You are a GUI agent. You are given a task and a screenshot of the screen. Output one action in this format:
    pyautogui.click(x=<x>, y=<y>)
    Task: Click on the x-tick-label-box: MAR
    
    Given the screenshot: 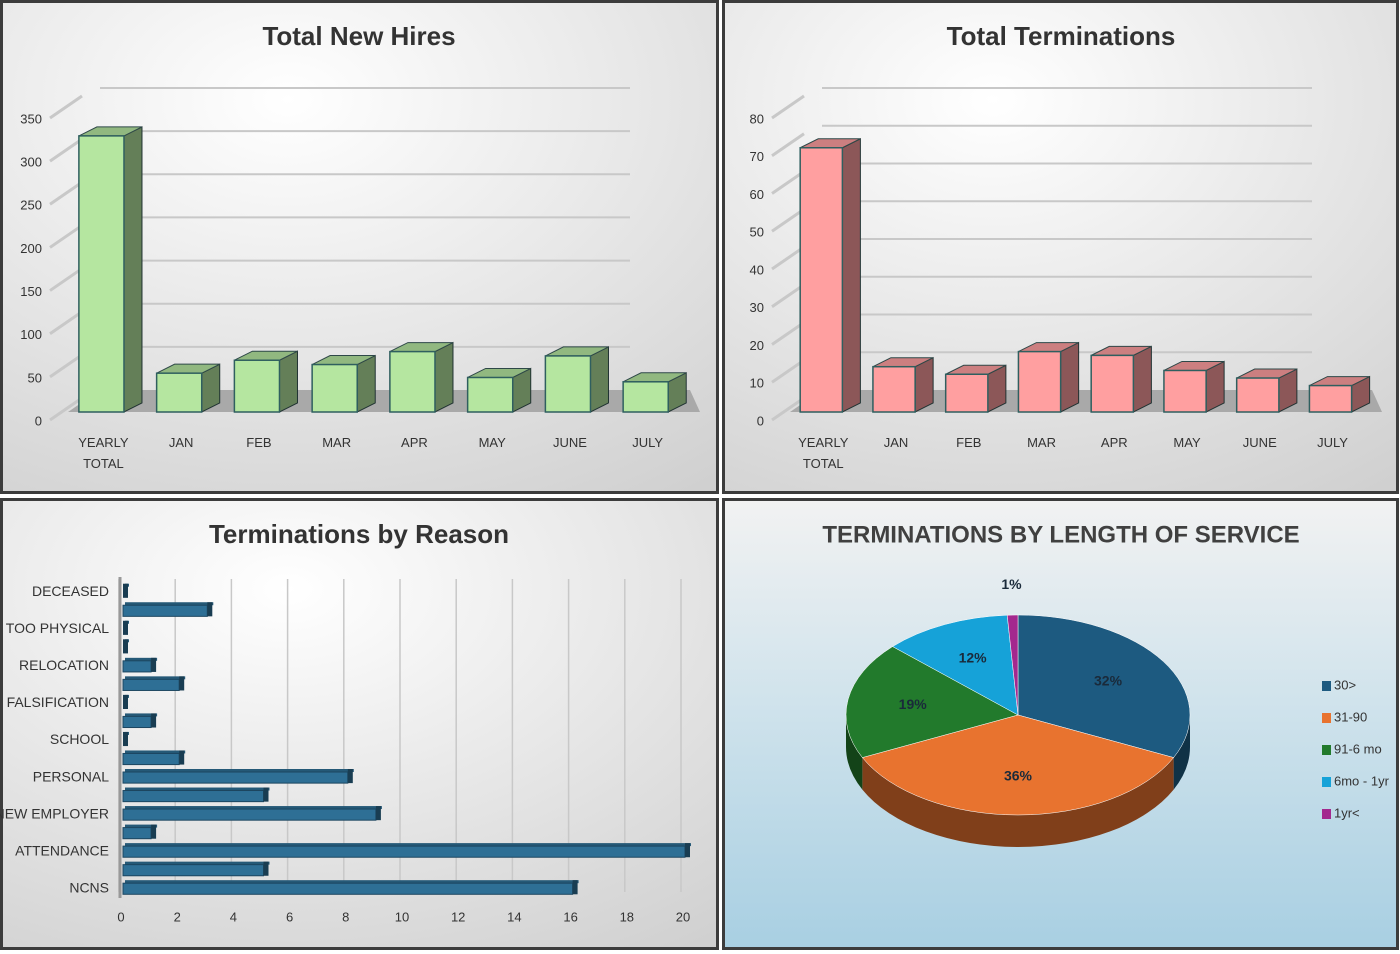 What is the action you would take?
    pyautogui.click(x=1041, y=442)
    